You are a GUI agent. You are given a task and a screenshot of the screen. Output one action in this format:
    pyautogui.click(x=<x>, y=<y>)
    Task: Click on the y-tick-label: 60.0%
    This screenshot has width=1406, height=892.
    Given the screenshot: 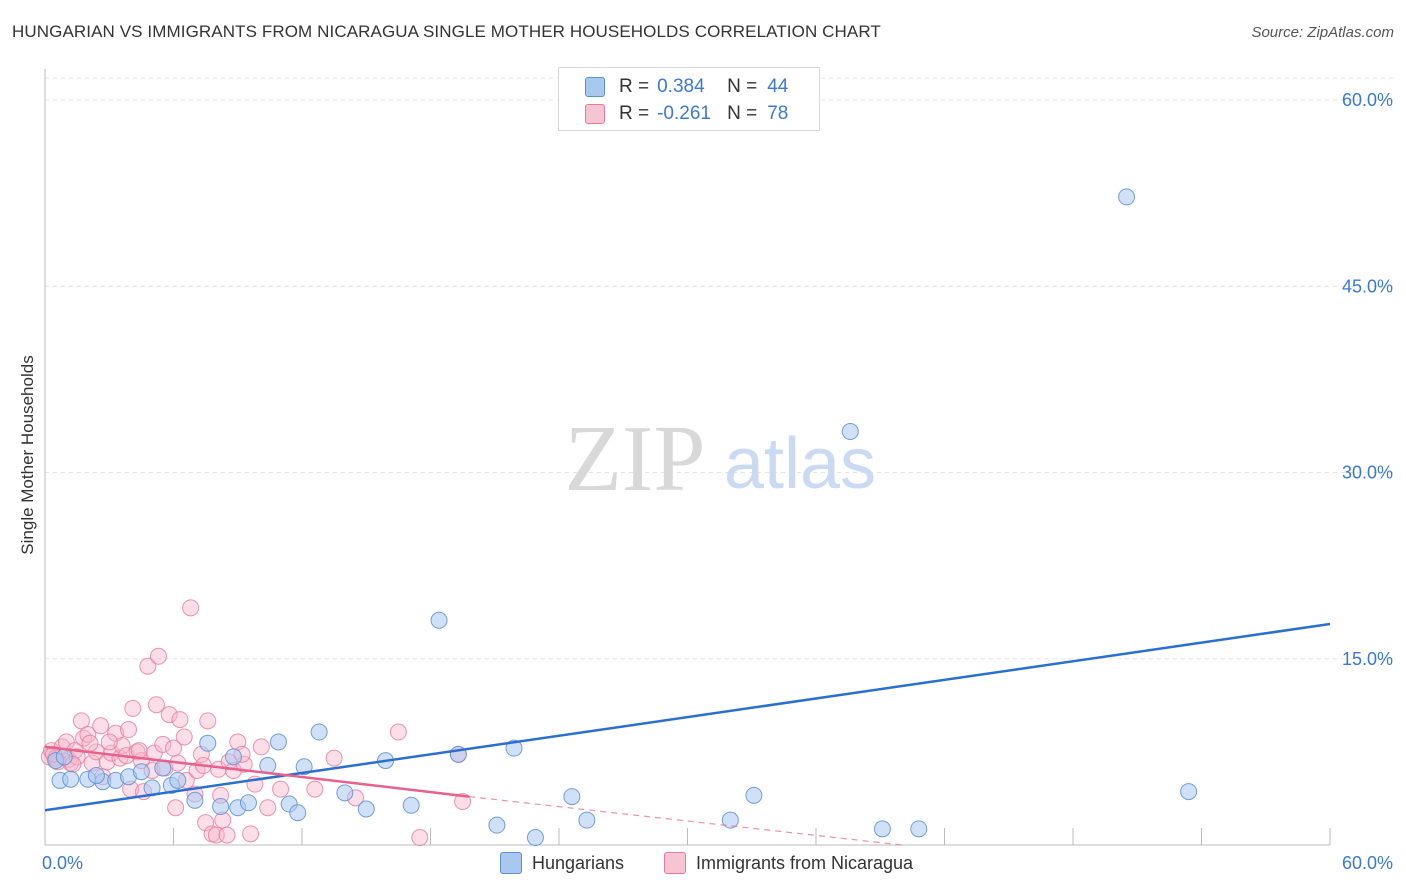 What is the action you would take?
    pyautogui.click(x=1367, y=100)
    